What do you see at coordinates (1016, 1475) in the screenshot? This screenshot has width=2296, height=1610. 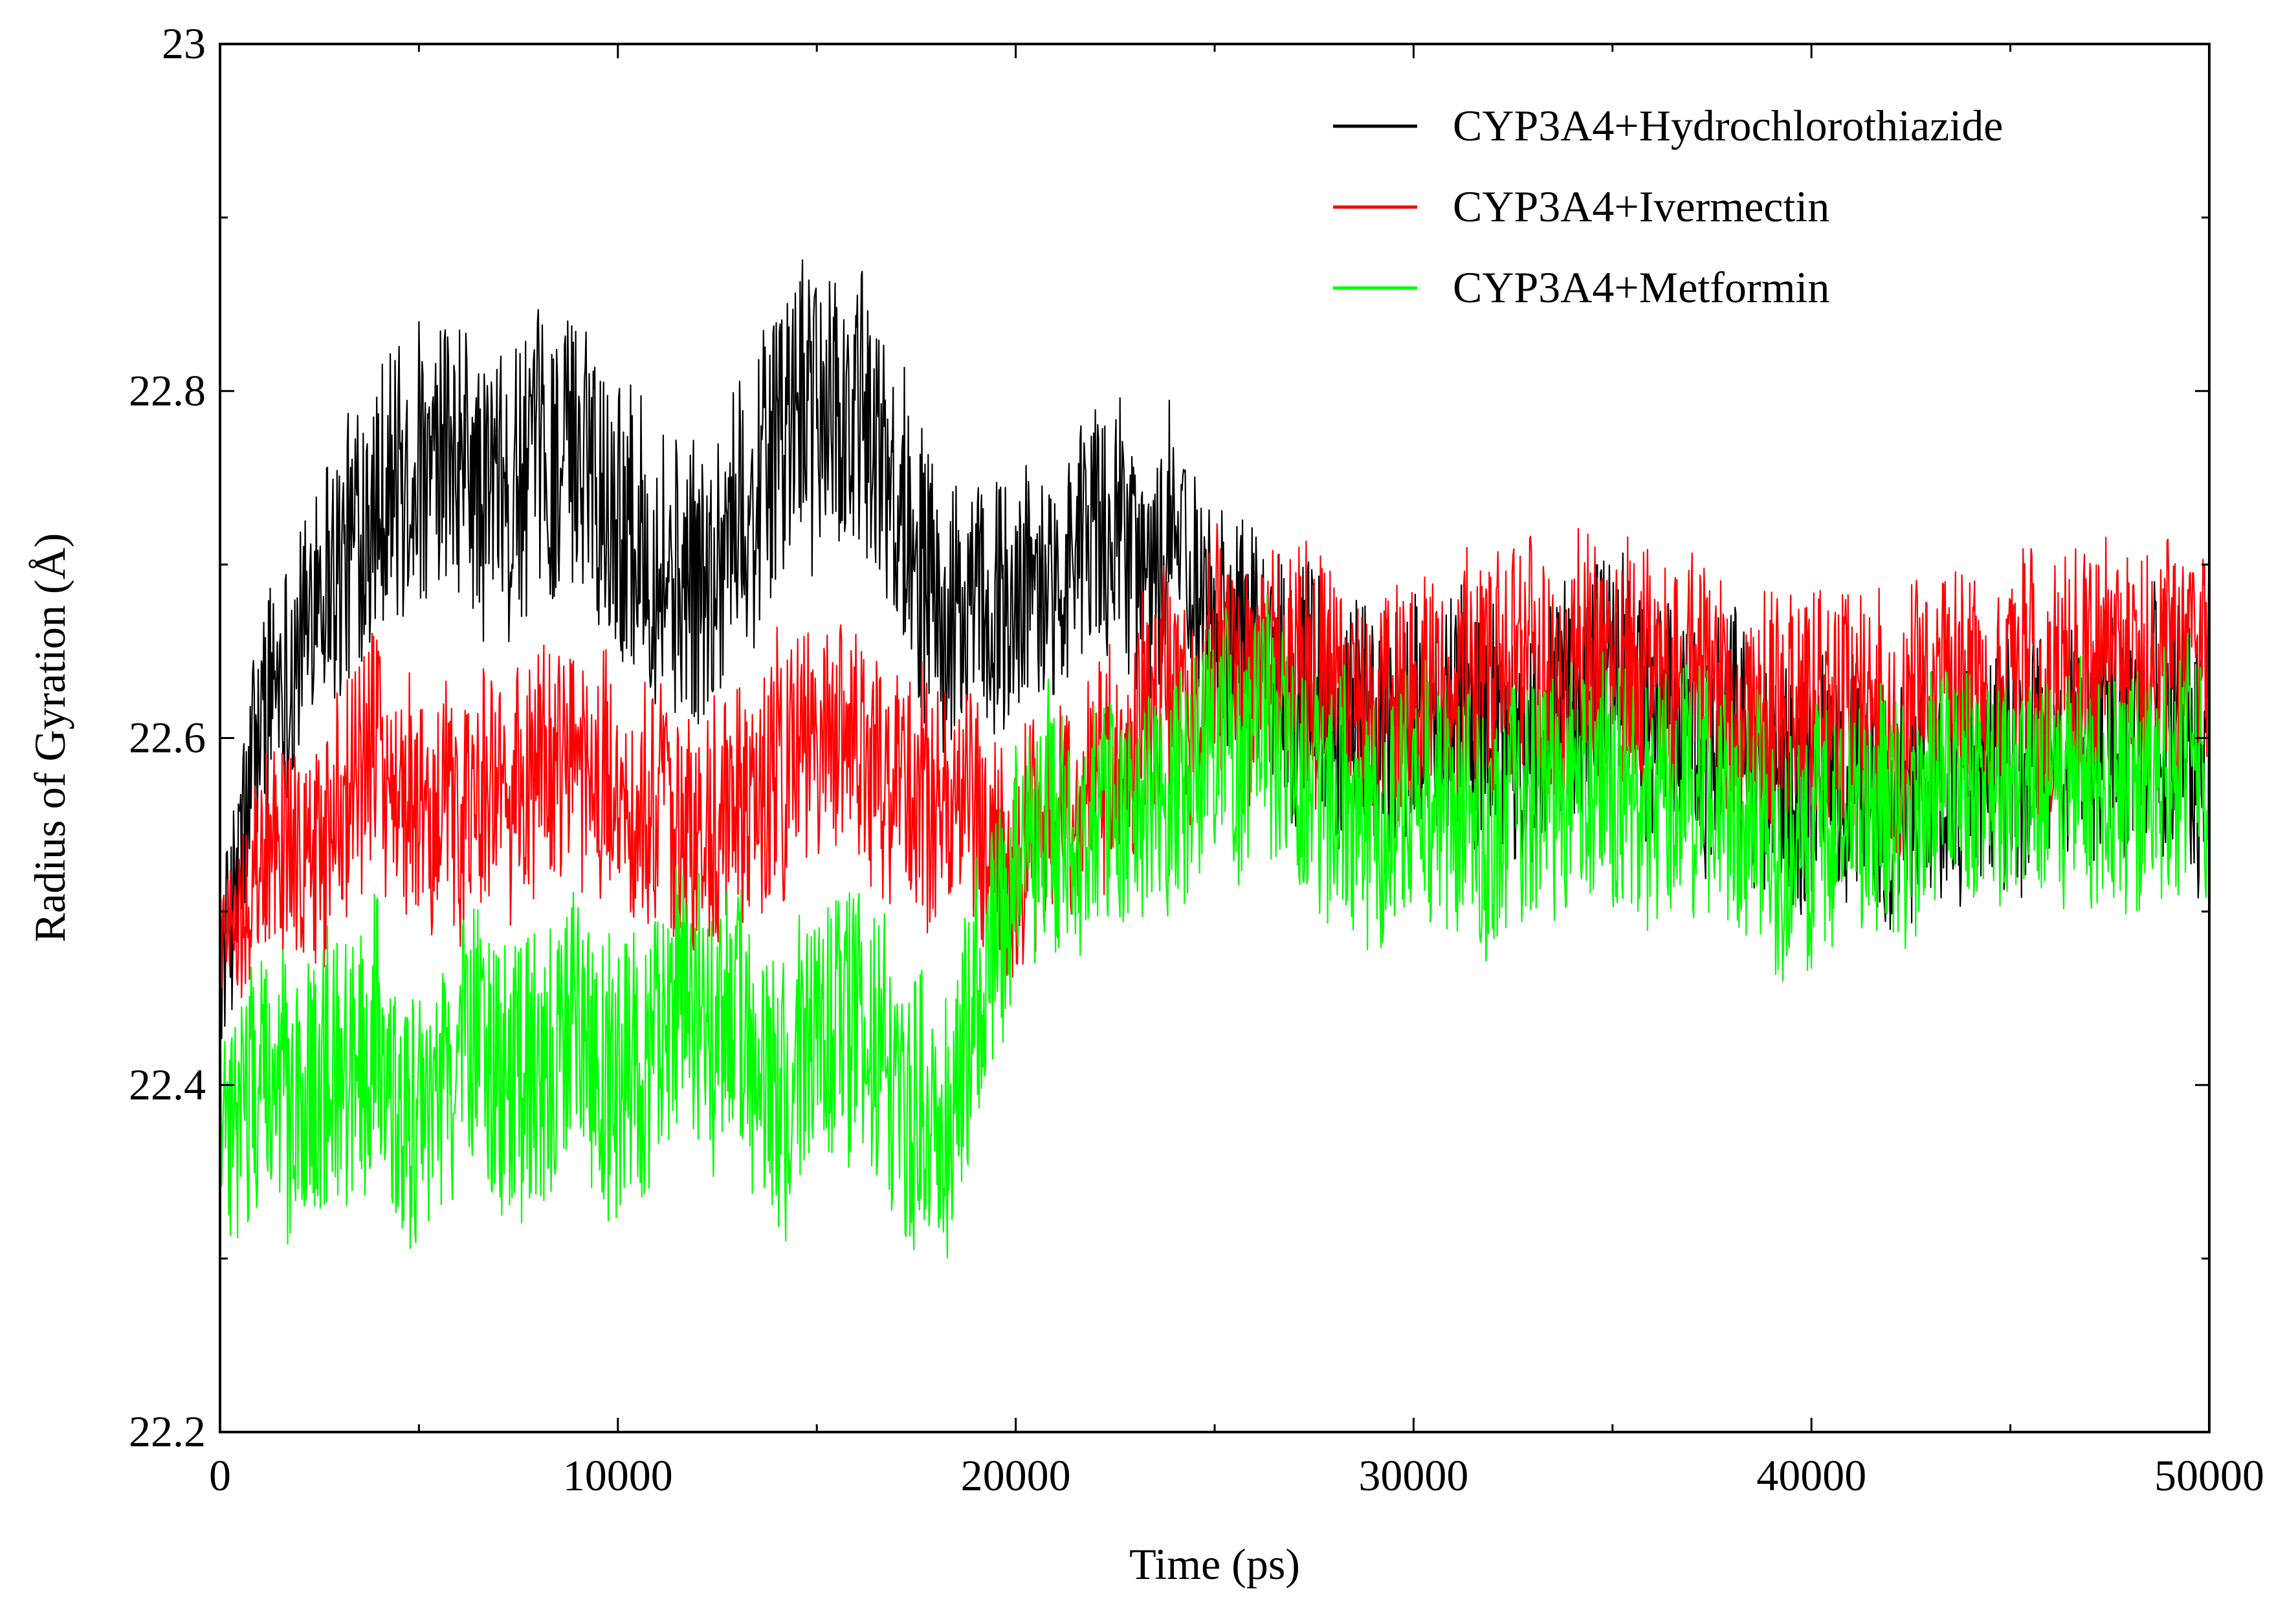 I see `x-tick-label: 20000` at bounding box center [1016, 1475].